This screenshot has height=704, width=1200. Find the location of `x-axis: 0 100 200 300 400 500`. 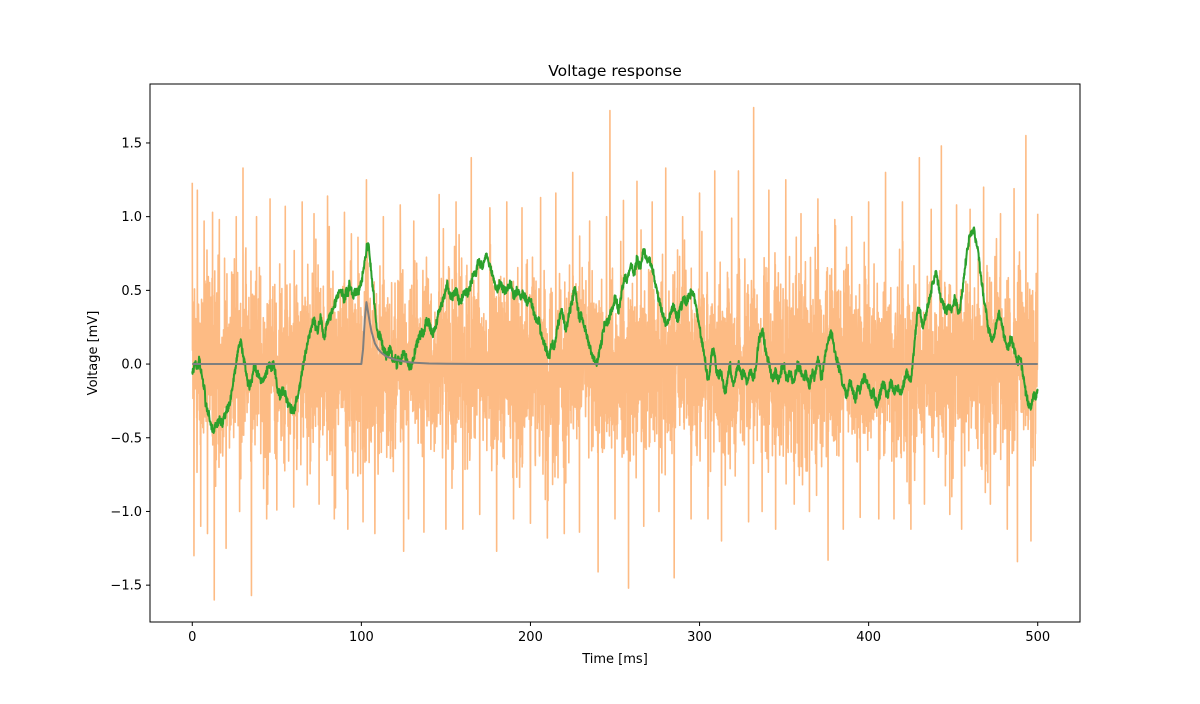

x-axis: 0 100 200 300 400 500 is located at coordinates (619, 633).